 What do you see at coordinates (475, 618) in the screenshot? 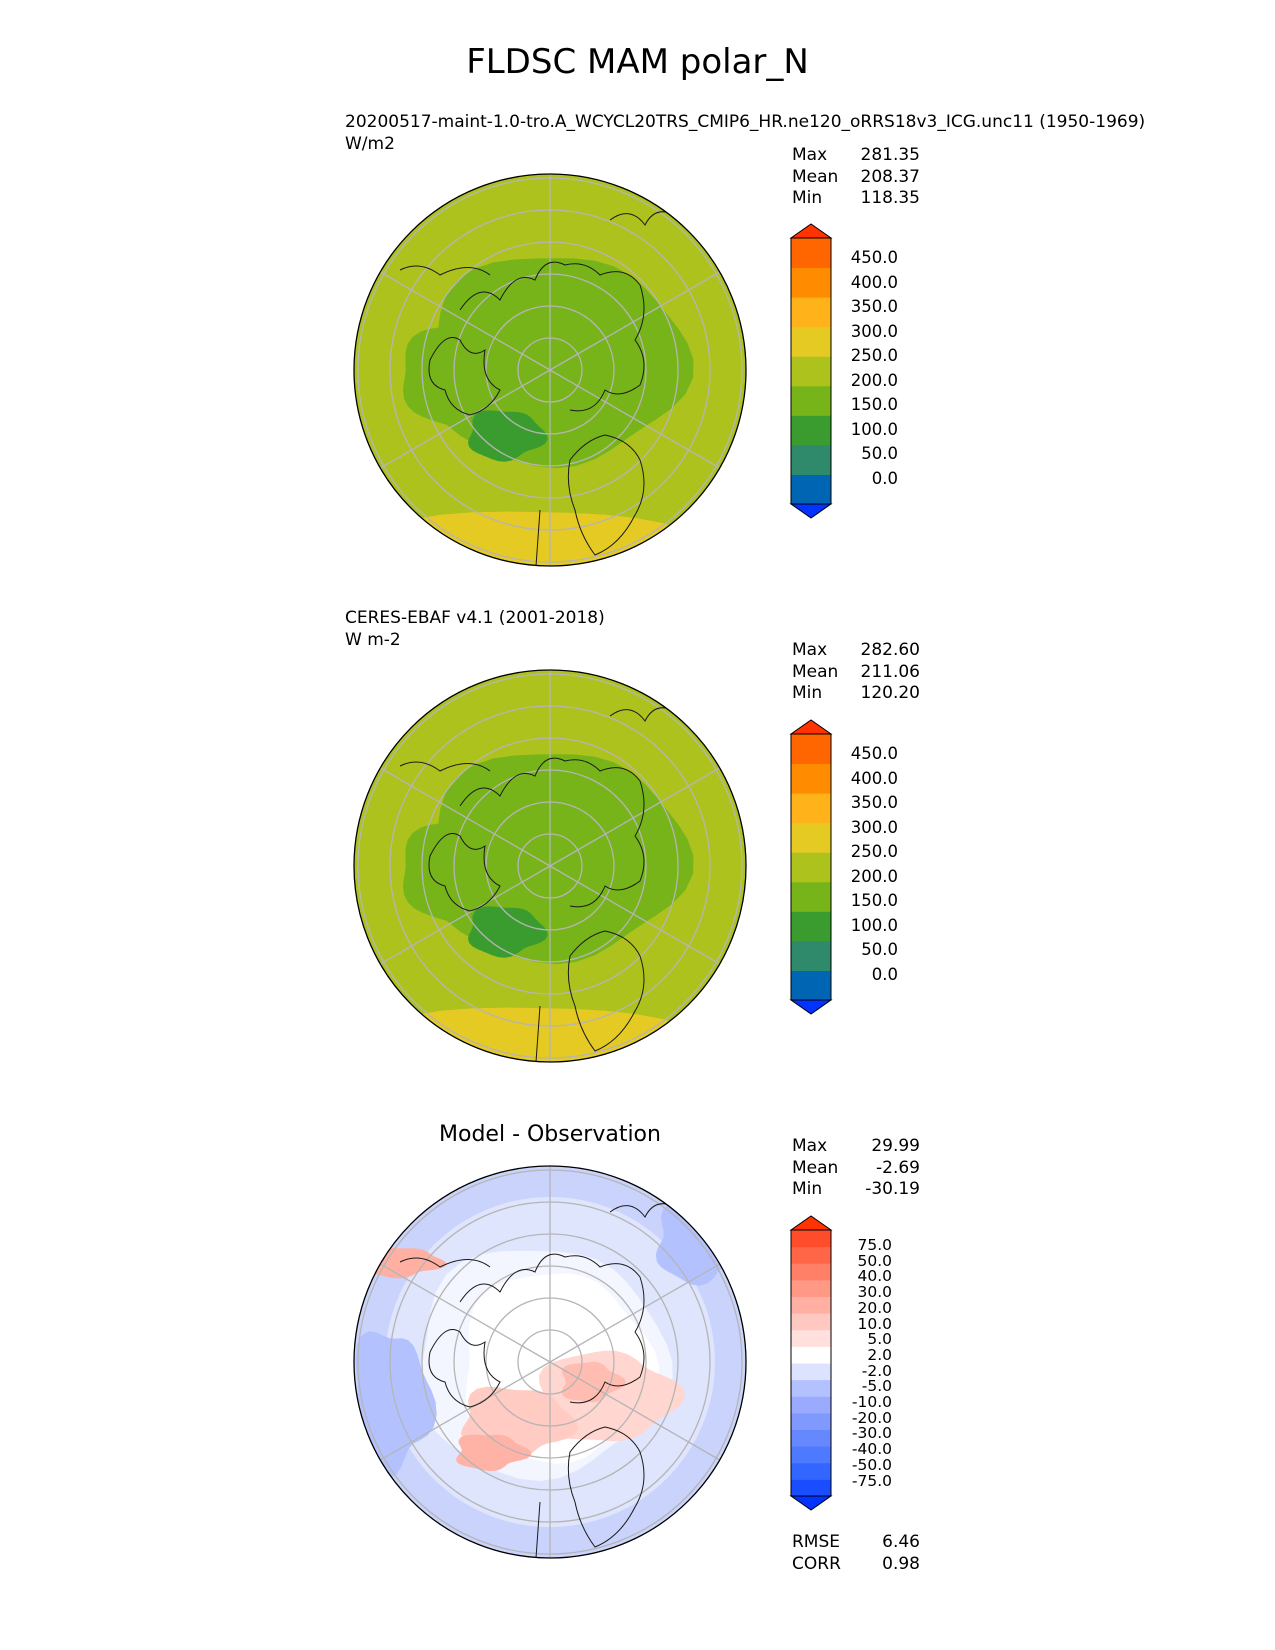
I see `obs-title: CERES-EBAF v4.1 (2001-2018)` at bounding box center [475, 618].